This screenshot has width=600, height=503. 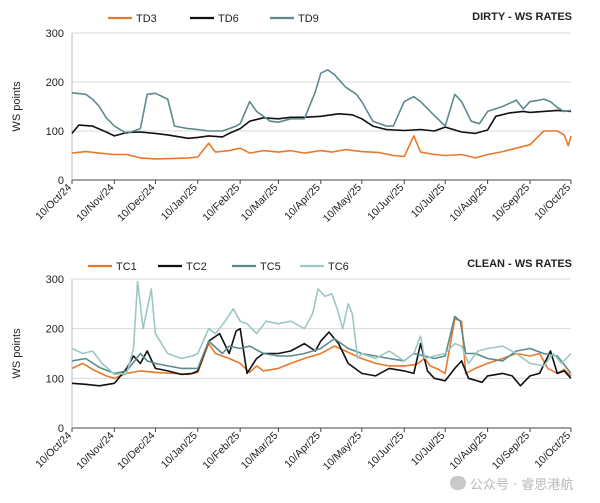 What do you see at coordinates (321, 357) in the screenshot?
I see `series-line-tc2` at bounding box center [321, 357].